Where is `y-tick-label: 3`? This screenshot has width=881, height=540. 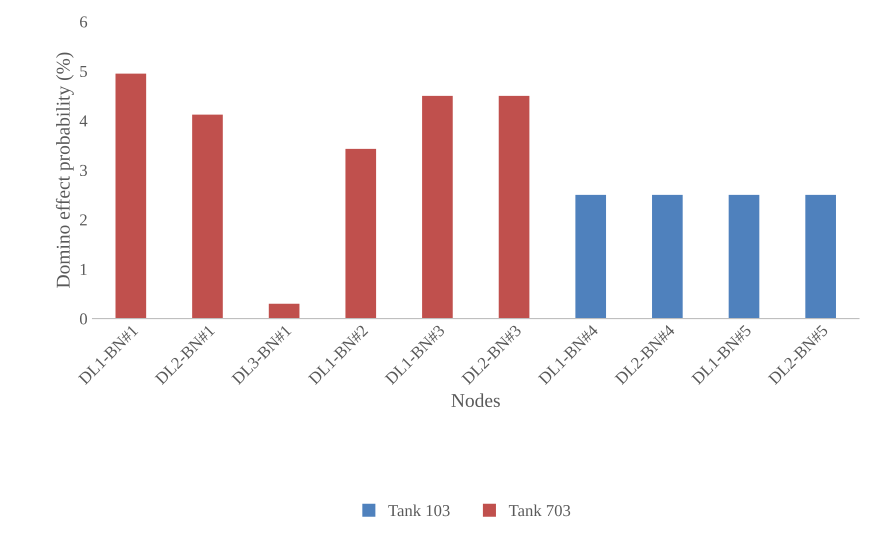
y-tick-label: 3 is located at coordinates (83, 170).